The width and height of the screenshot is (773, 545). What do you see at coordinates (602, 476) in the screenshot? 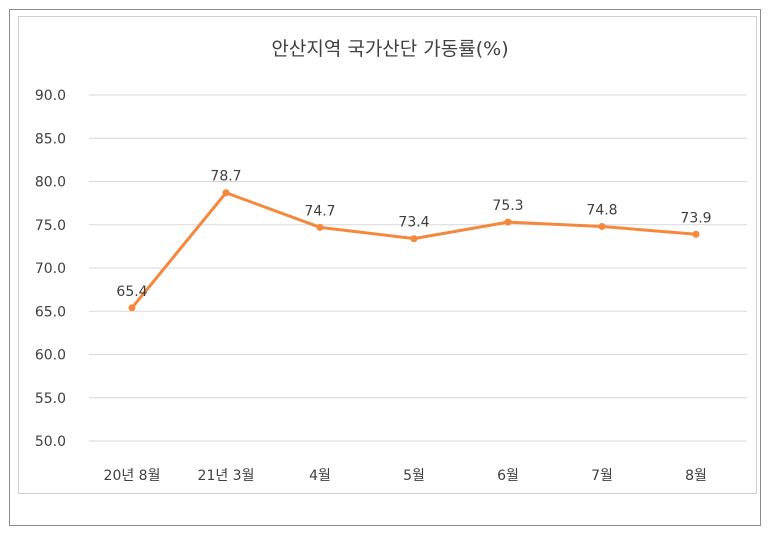
I see `x-tick-label: 7월` at bounding box center [602, 476].